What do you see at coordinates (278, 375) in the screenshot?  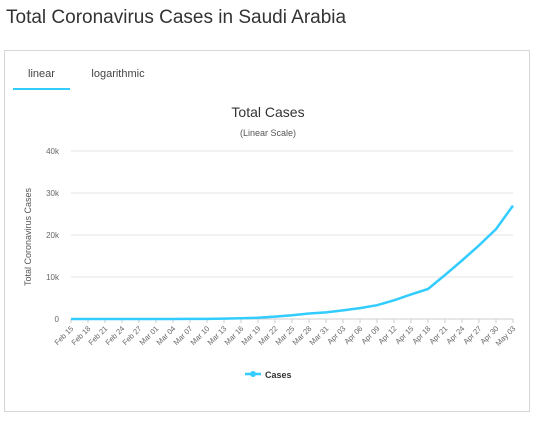 I see `legend-series-label: Cases` at bounding box center [278, 375].